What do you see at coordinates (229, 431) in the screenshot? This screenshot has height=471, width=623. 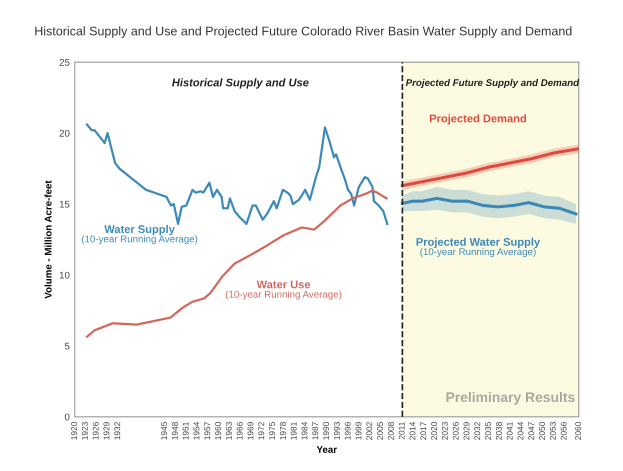 I see `x-tick-label: 1963` at bounding box center [229, 431].